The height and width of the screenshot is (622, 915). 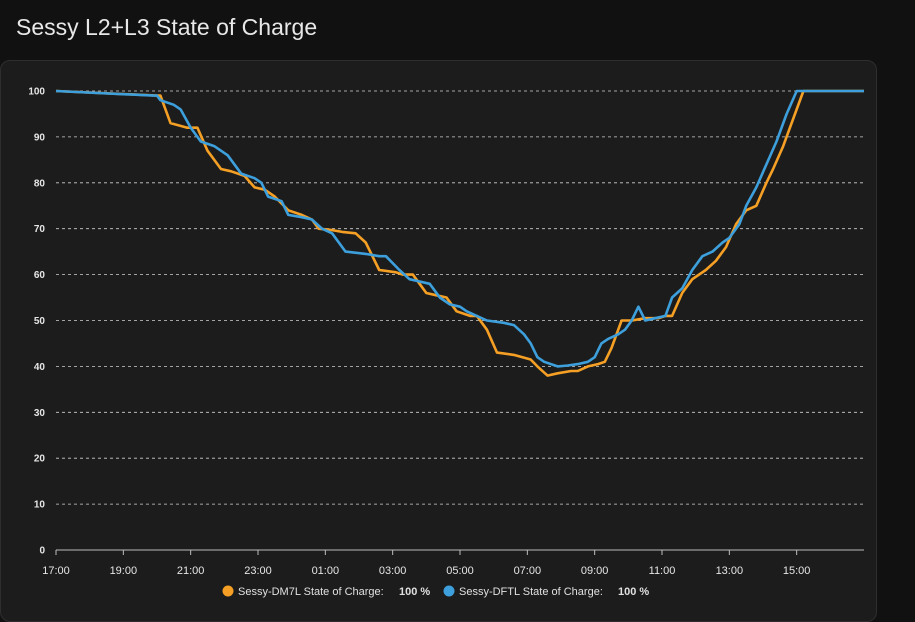 I want to click on legend-label: Sessy-DFTL State of Charge:, so click(x=531, y=592).